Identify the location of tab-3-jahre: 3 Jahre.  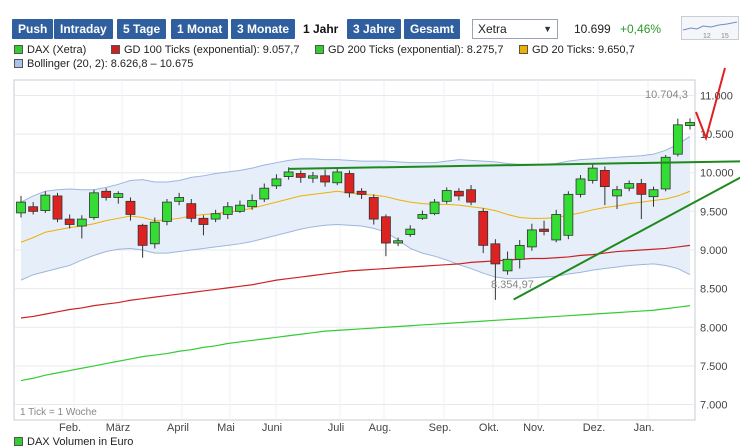
(374, 29).